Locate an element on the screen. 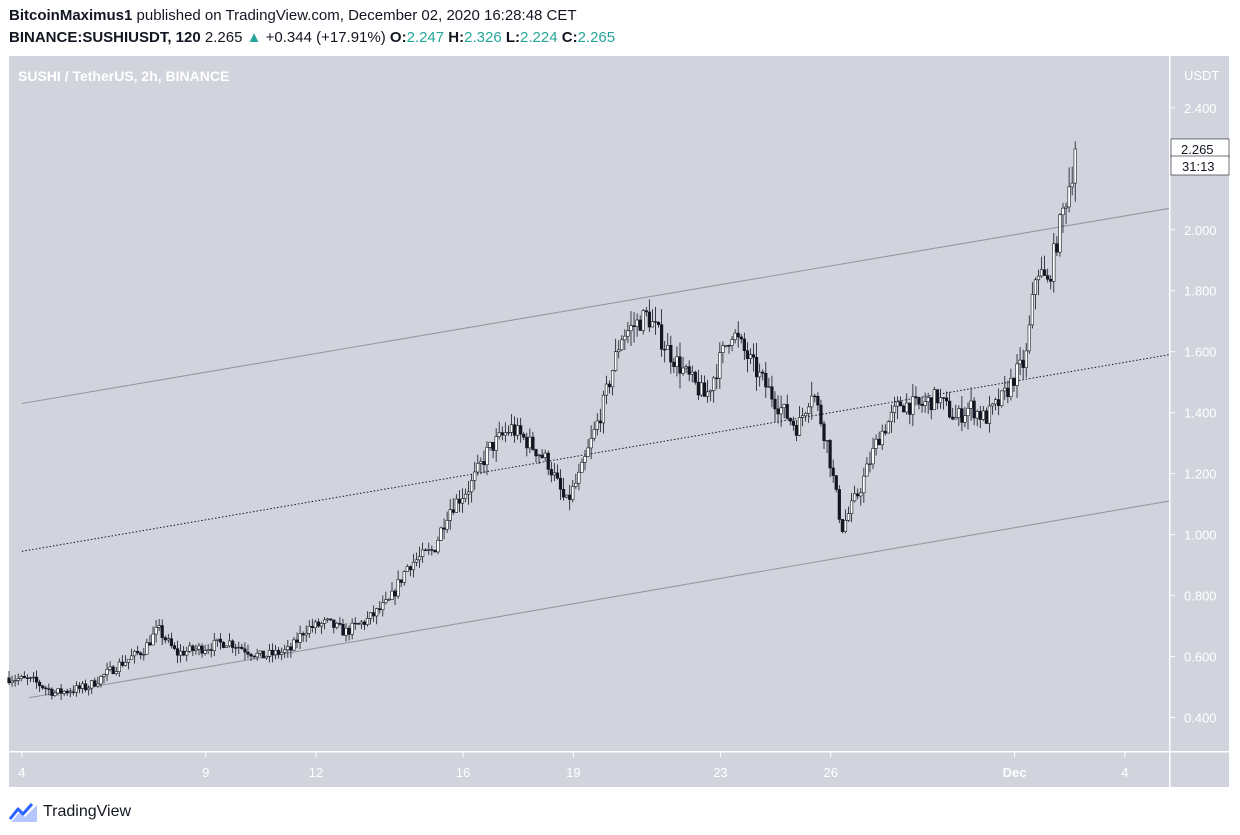 The width and height of the screenshot is (1240, 835). tradingview-footer: TradingView is located at coordinates (70, 812).